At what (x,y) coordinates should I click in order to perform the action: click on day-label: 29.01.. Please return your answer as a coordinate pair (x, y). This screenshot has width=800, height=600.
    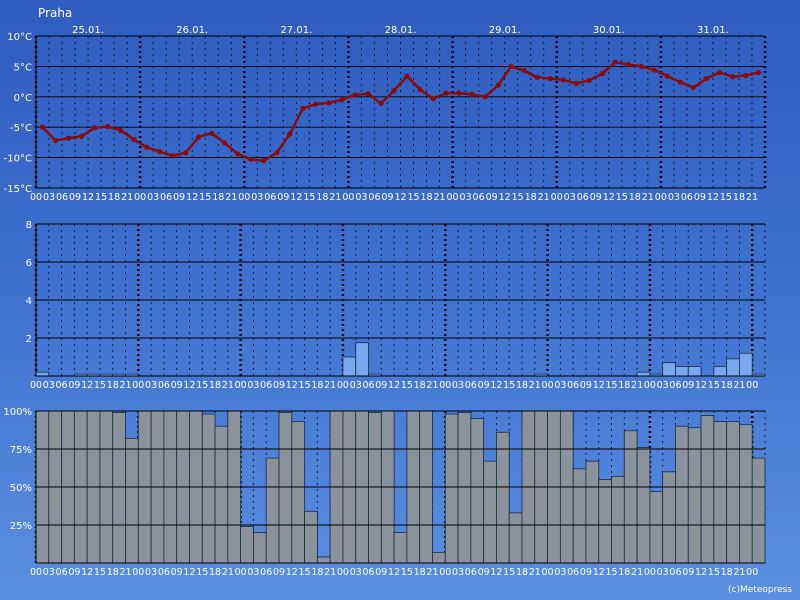
    Looking at the image, I should click on (505, 30).